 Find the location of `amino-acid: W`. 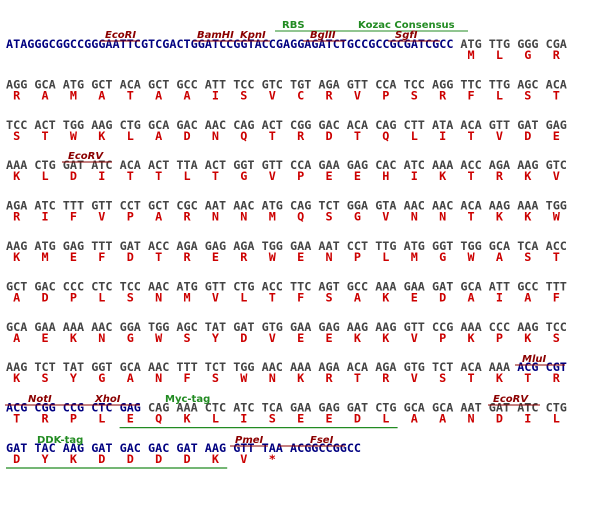

amino-acid: W is located at coordinates (244, 378).